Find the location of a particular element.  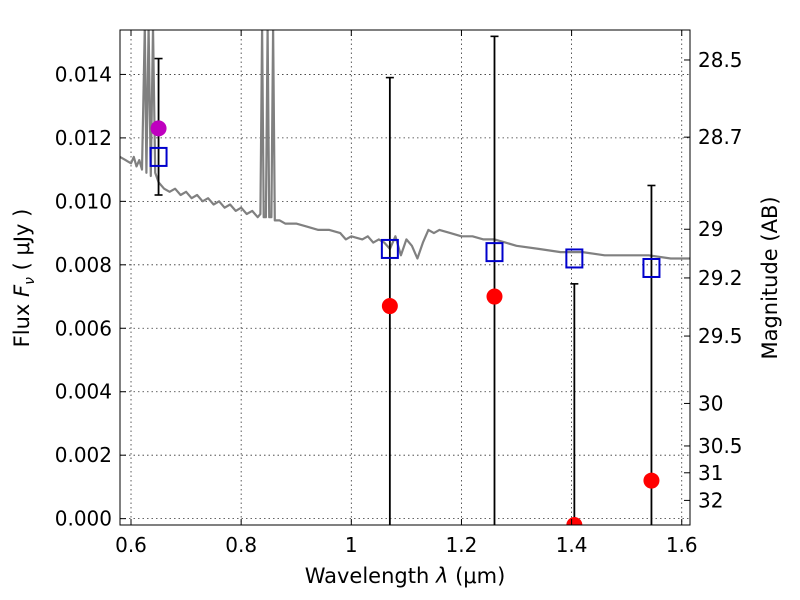

x-tick-label: 0.8 is located at coordinates (241, 545).